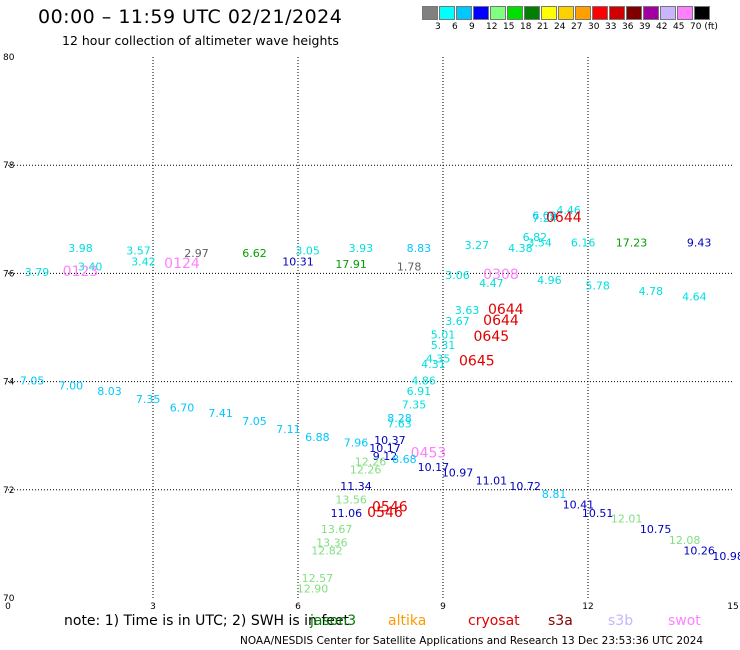 This screenshot has width=740, height=650. Describe the element at coordinates (390, 507) in the screenshot. I see `time-stamp-label: 0546` at that location.